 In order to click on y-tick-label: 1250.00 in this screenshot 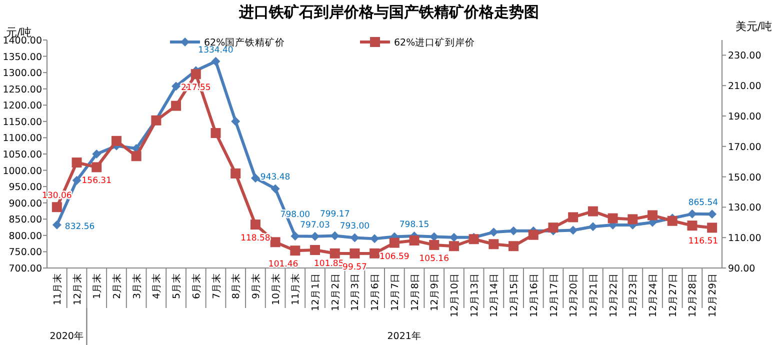, I will do `click(22, 90)`.